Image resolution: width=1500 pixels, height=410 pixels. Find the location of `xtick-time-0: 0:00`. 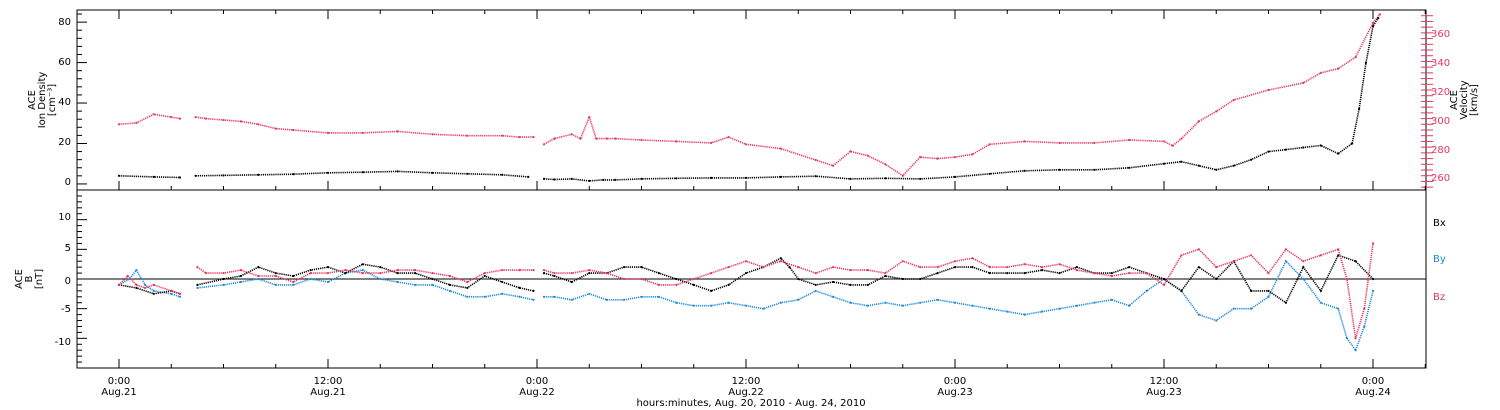

xtick-time-0: 0:00 is located at coordinates (119, 381).